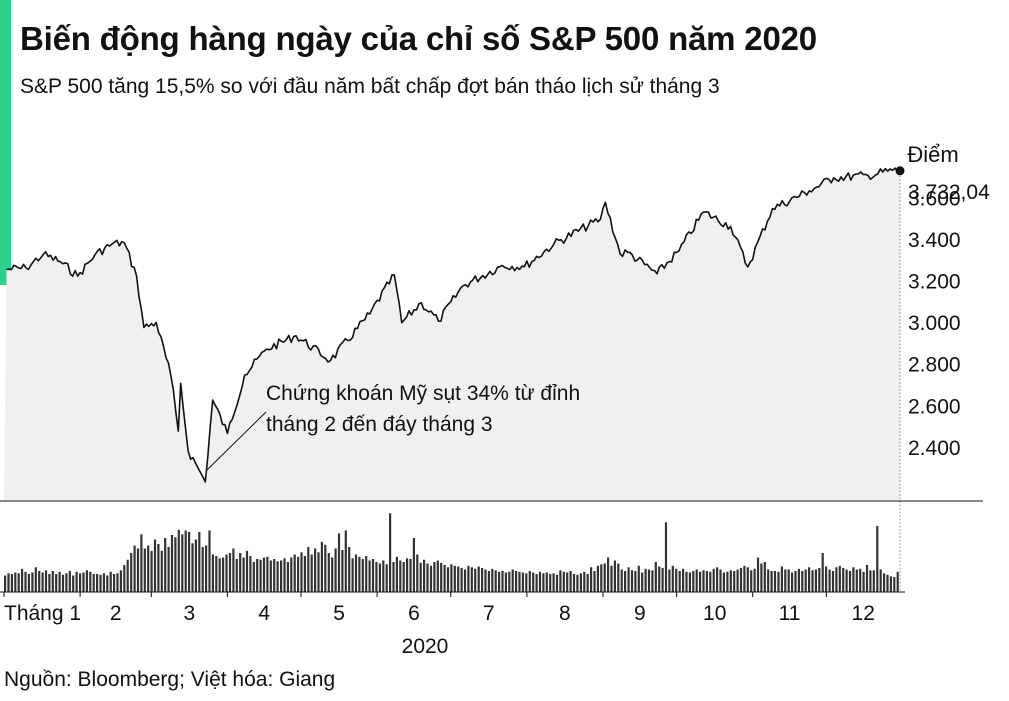 This screenshot has width=1009, height=701. What do you see at coordinates (934, 323) in the screenshot?
I see `y-tick-label: 3.000` at bounding box center [934, 323].